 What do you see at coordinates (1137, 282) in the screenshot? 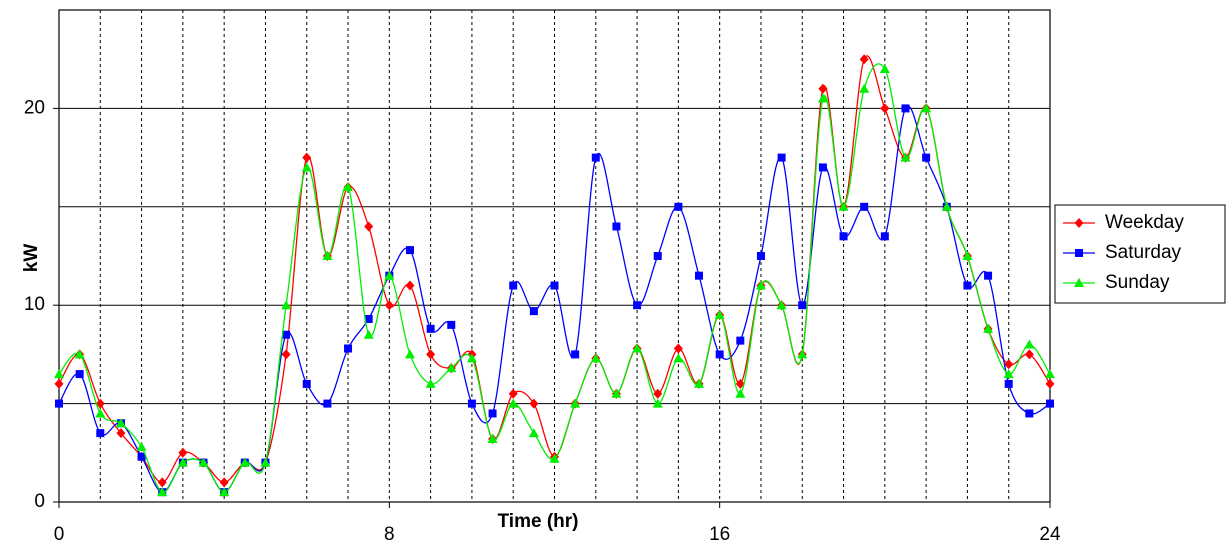
I see `legend-label: Sunday` at bounding box center [1137, 282].